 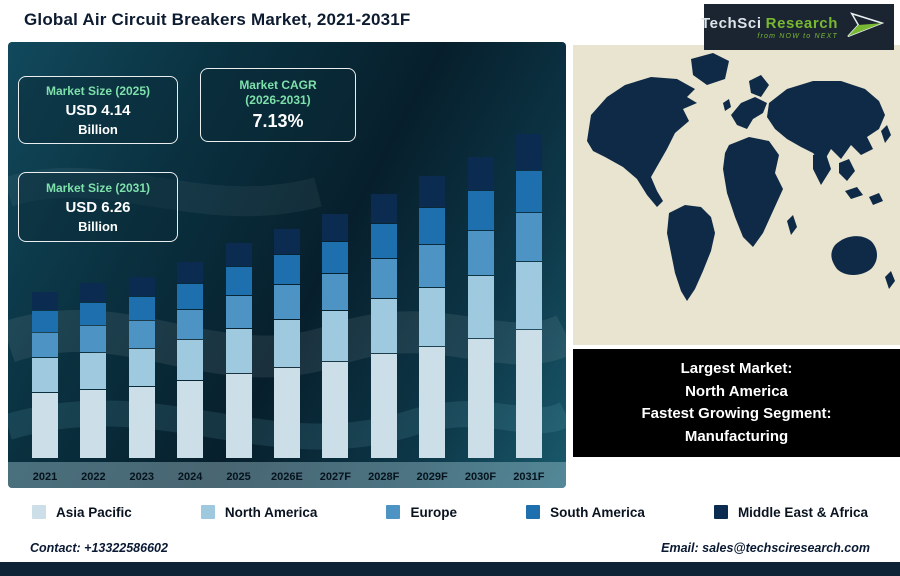 I want to click on market-size-2025-box: Market Size (2025) USD 4.14 Billion, so click(x=98, y=110).